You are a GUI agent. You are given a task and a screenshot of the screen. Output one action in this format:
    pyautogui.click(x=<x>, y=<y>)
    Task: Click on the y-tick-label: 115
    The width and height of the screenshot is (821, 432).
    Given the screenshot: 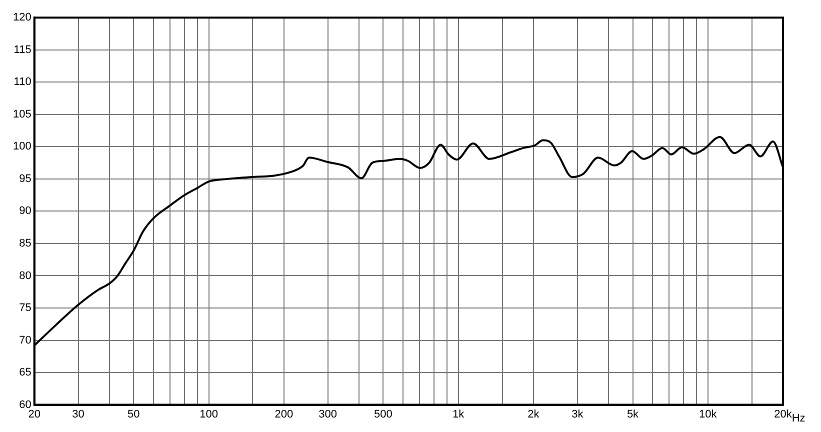 What is the action you would take?
    pyautogui.click(x=23, y=50)
    